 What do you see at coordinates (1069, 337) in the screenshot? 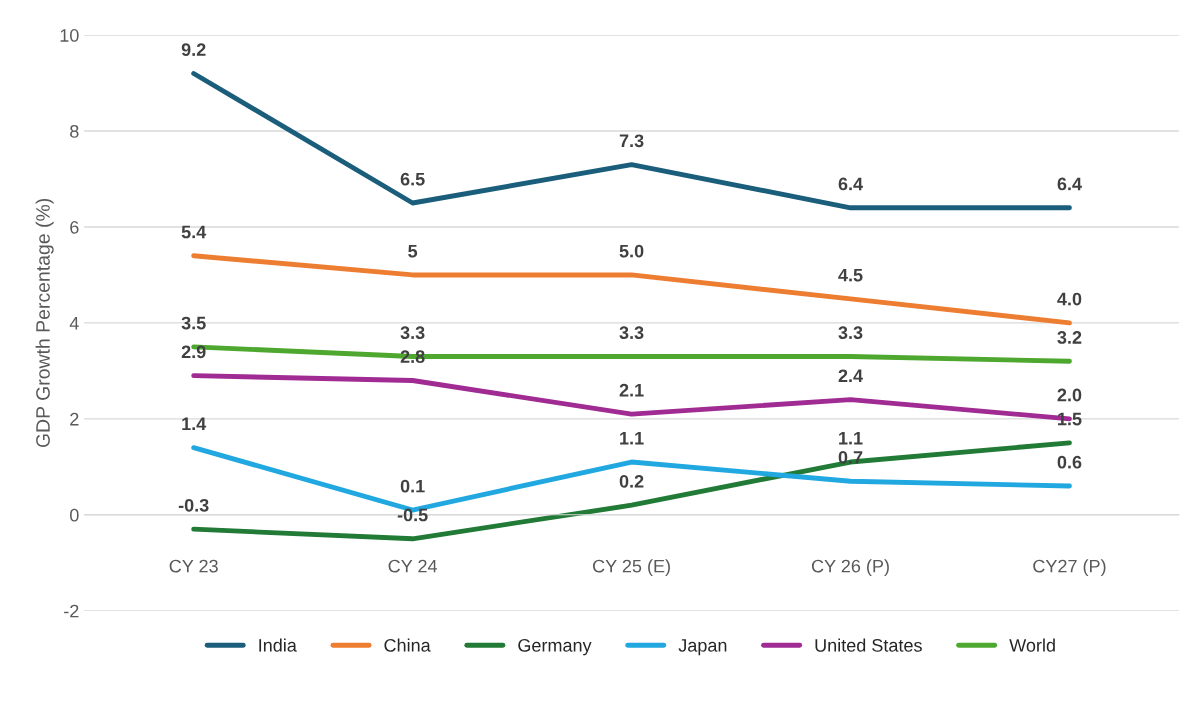
I see `data-label: 3.2` at bounding box center [1069, 337].